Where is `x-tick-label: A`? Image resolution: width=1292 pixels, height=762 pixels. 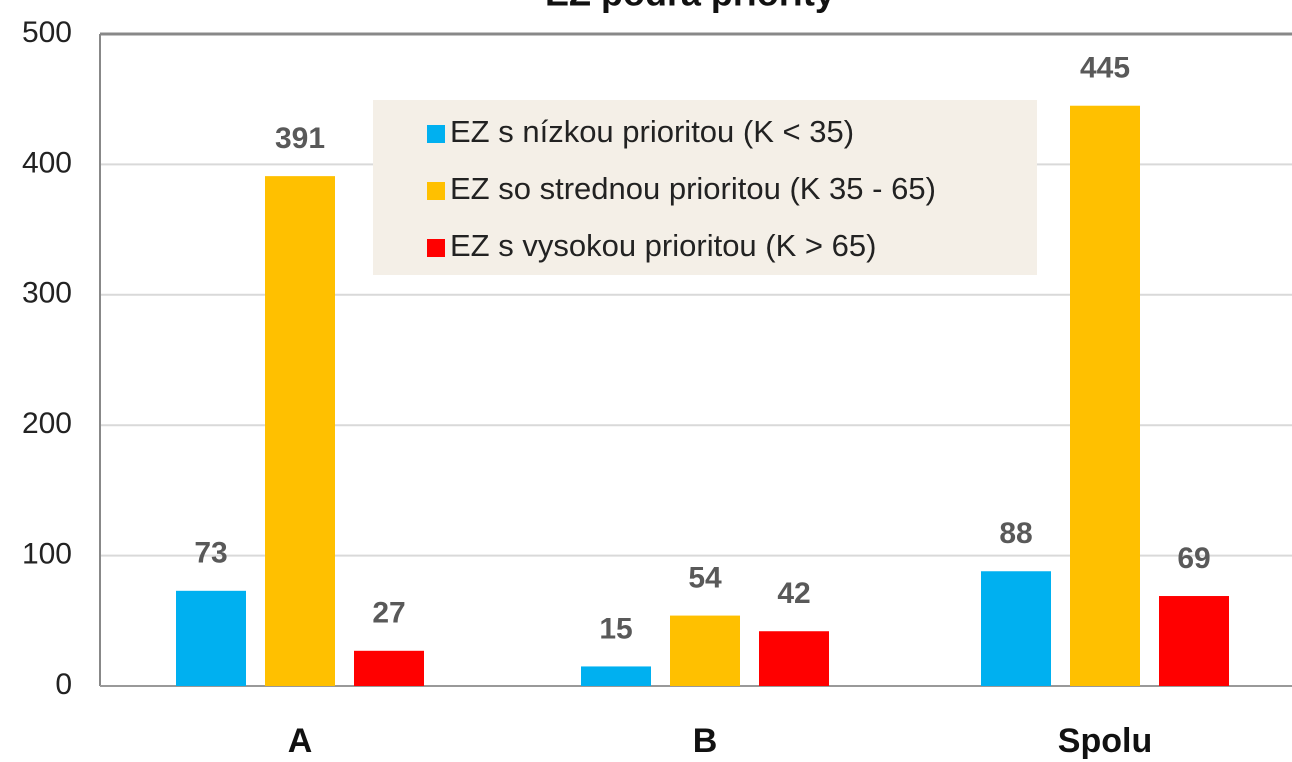 x-tick-label: A is located at coordinates (300, 741).